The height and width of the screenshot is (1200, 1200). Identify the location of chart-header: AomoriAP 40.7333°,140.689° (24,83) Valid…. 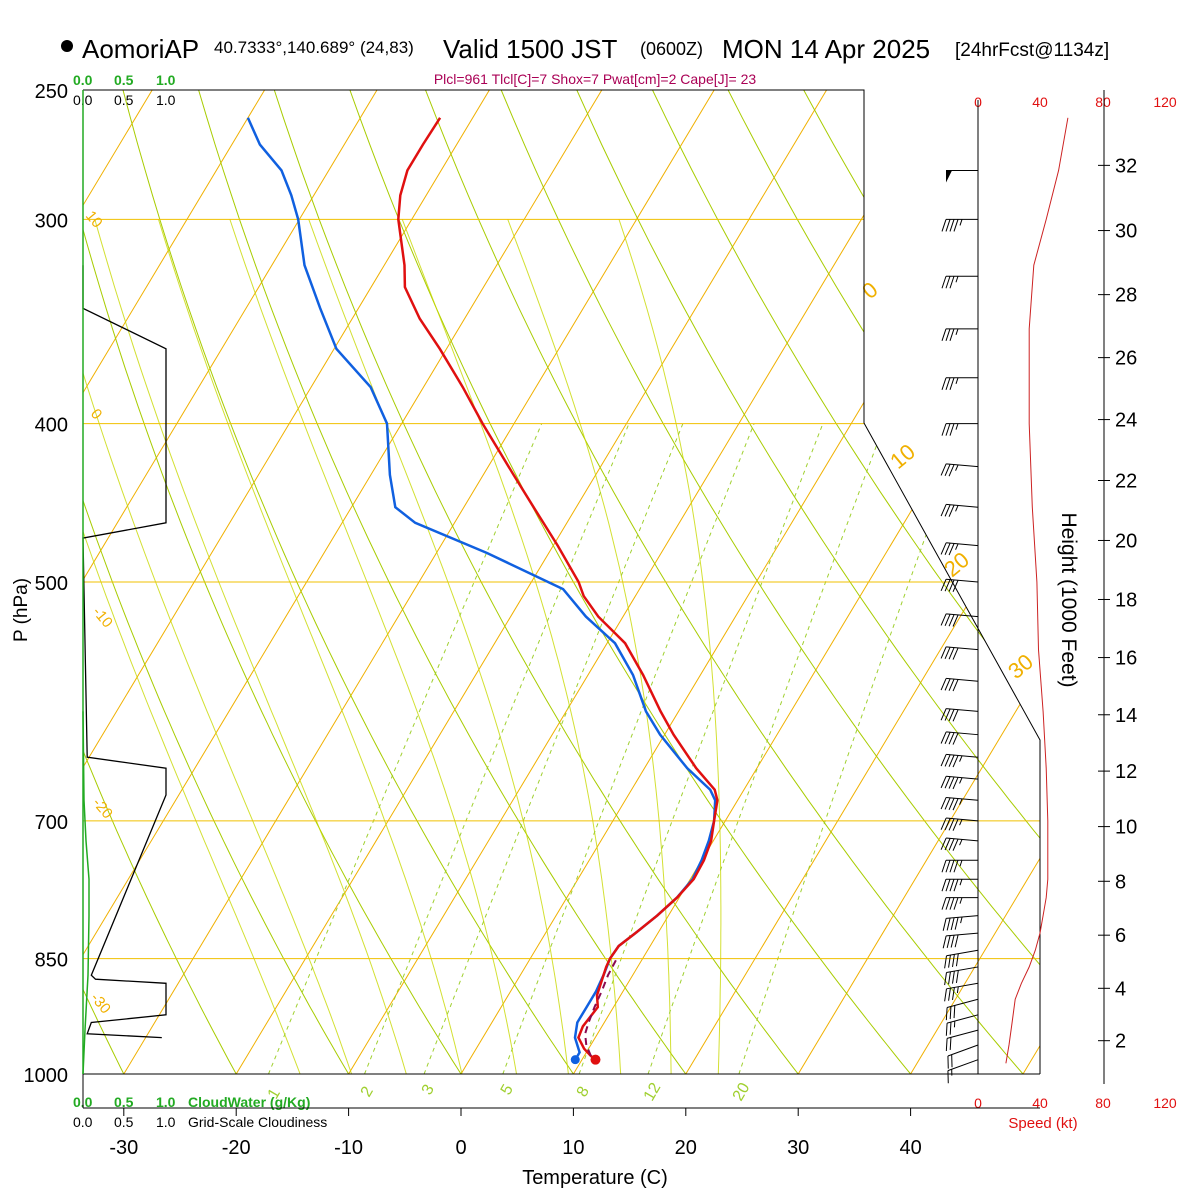
(585, 60).